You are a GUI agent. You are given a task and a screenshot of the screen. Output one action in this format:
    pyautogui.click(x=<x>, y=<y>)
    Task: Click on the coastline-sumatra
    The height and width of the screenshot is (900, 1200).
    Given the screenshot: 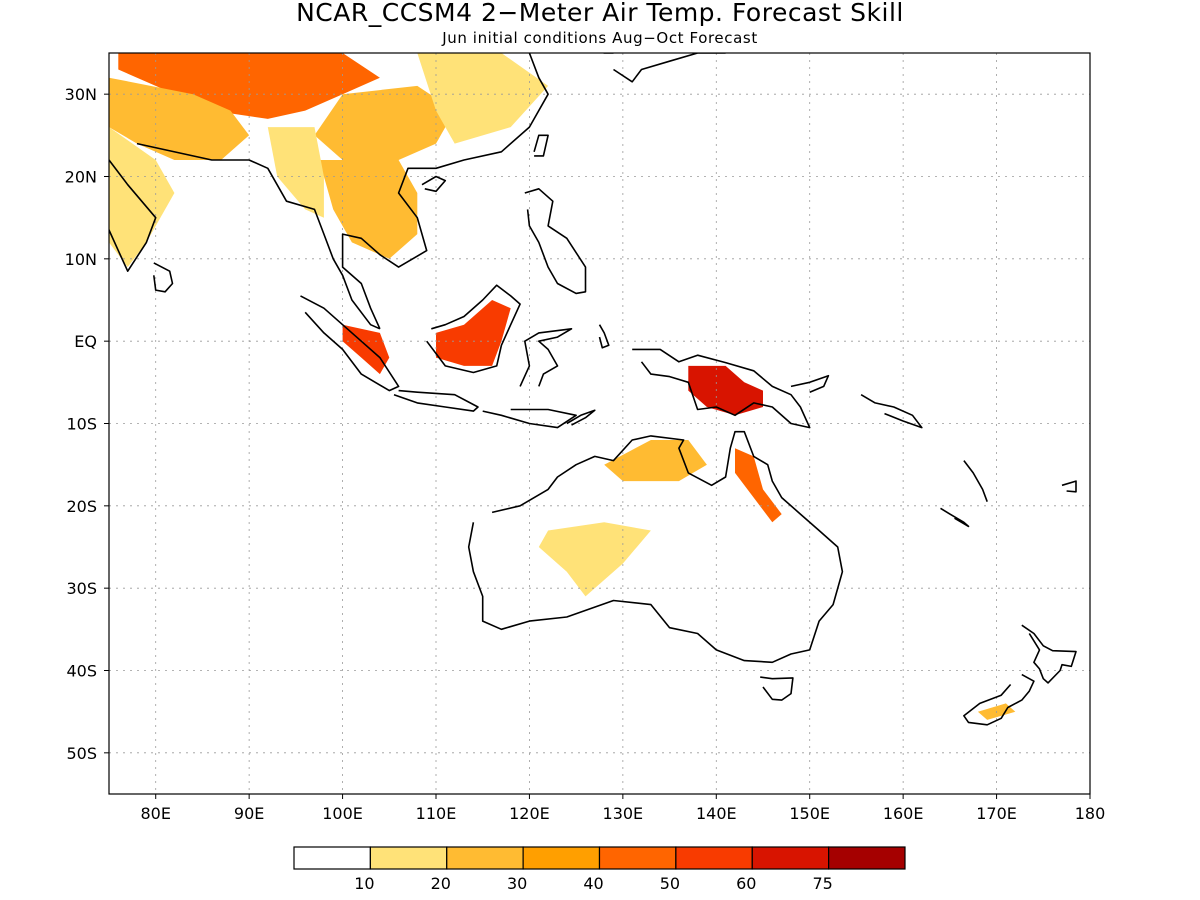 What is the action you would take?
    pyautogui.click(x=350, y=343)
    